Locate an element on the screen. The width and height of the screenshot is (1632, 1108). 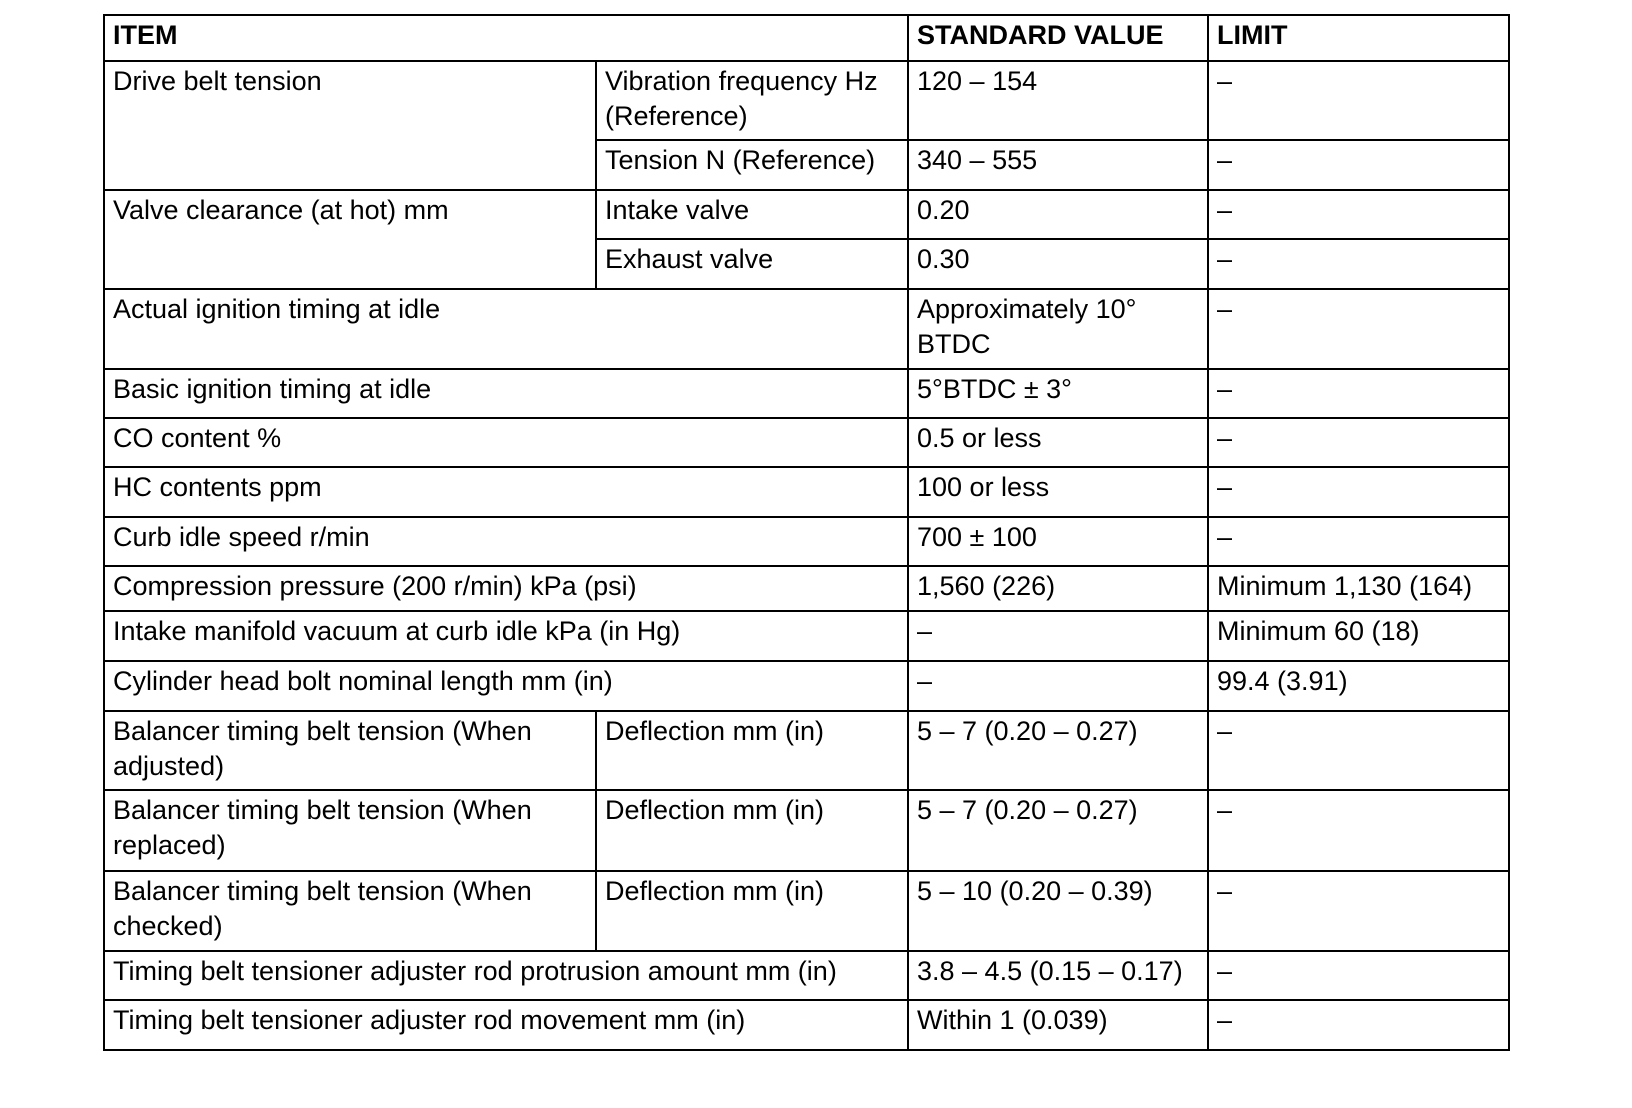
sub-item-cell: Tension N (Reference) is located at coordinates (752, 165).